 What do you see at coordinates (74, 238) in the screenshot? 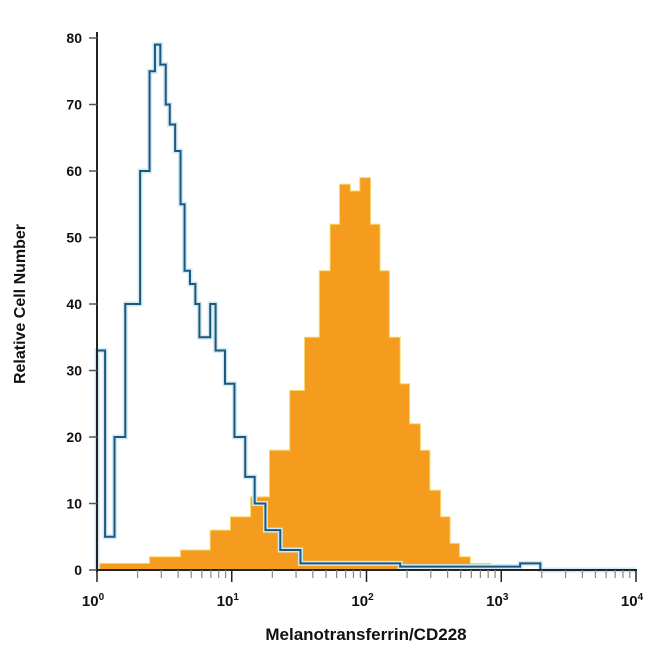
I see `y-tick-label: 50` at bounding box center [74, 238].